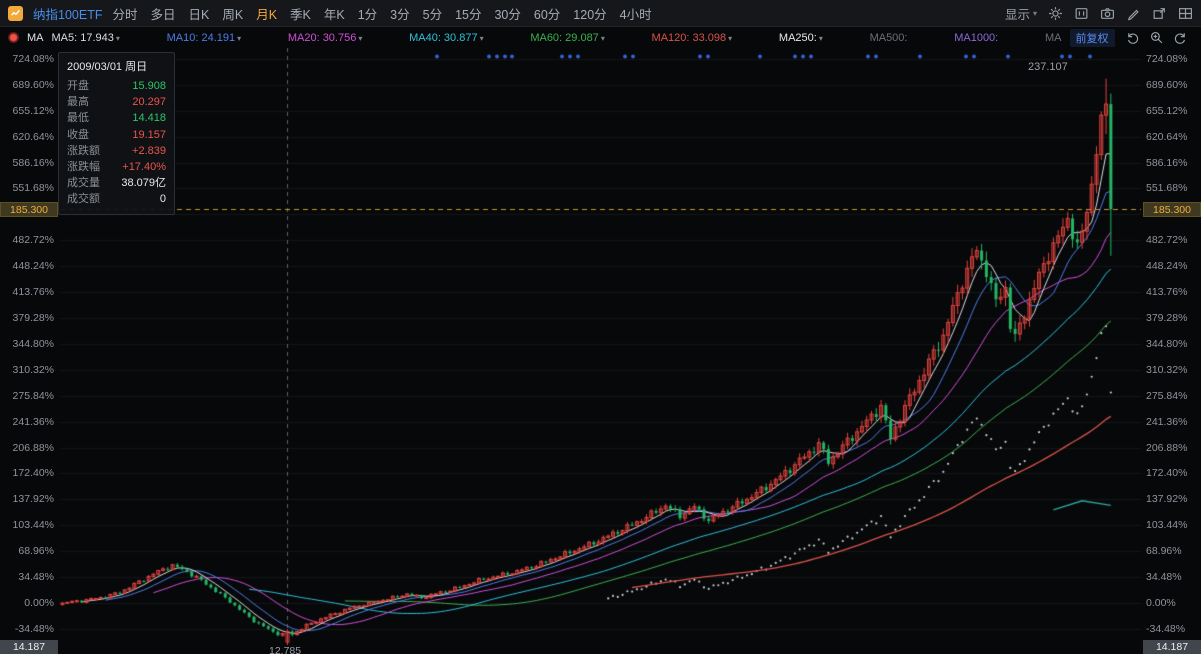 Image resolution: width=1201 pixels, height=654 pixels. Describe the element at coordinates (107, 67) in the screenshot. I see `tooltip-date: 2009/03/01 周日` at that location.